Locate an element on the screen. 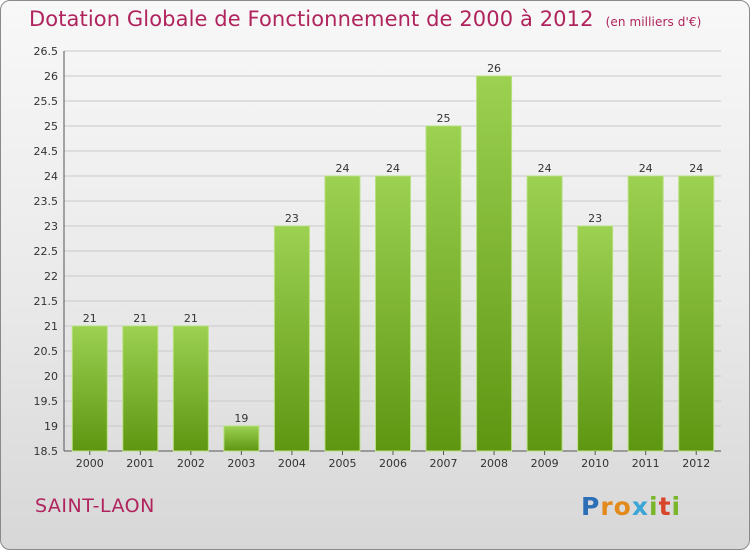 Image resolution: width=750 pixels, height=550 pixels. bar-2008 is located at coordinates (494, 263).